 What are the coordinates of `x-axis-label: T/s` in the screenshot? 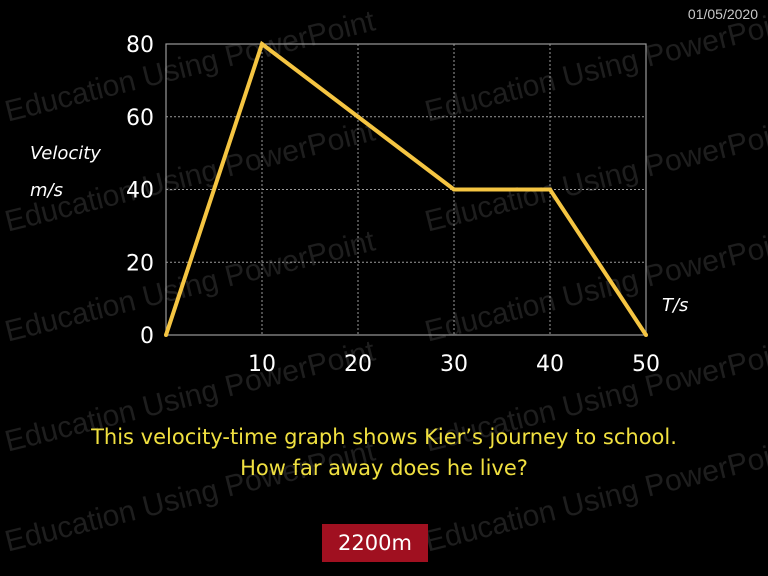 It's located at (675, 305).